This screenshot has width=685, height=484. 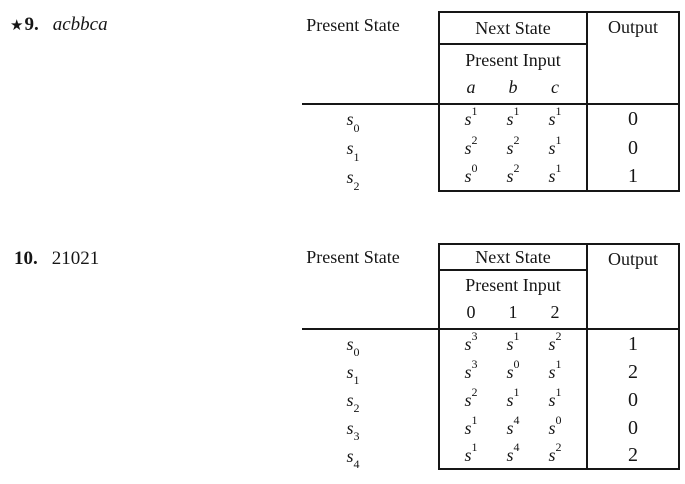 What do you see at coordinates (634, 456) in the screenshot?
I see `output-cell: 2` at bounding box center [634, 456].